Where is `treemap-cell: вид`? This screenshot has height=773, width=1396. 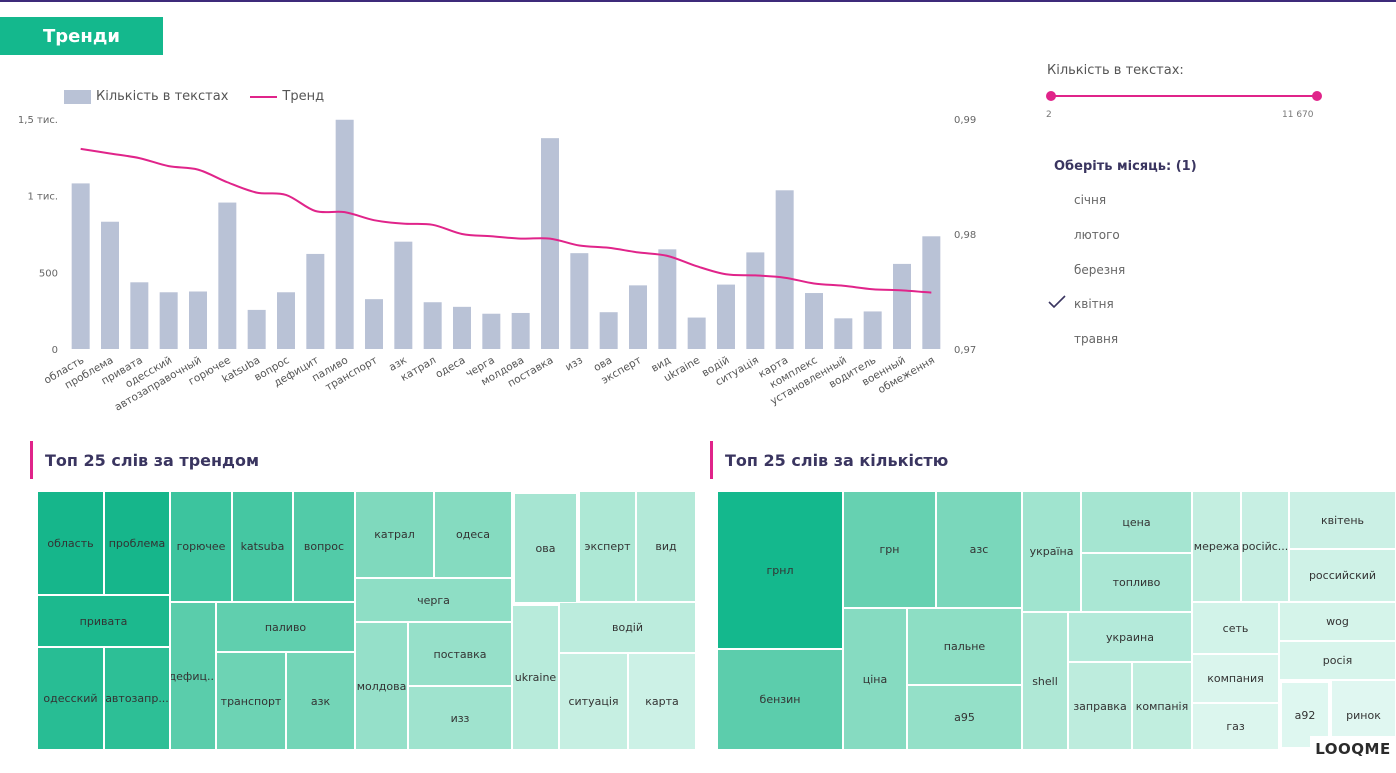 treemap-cell: вид is located at coordinates (666, 546).